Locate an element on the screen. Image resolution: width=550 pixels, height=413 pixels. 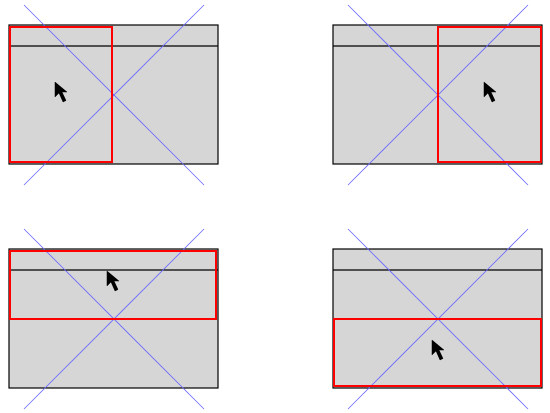
snap-zone-right-half is located at coordinates (489, 94).